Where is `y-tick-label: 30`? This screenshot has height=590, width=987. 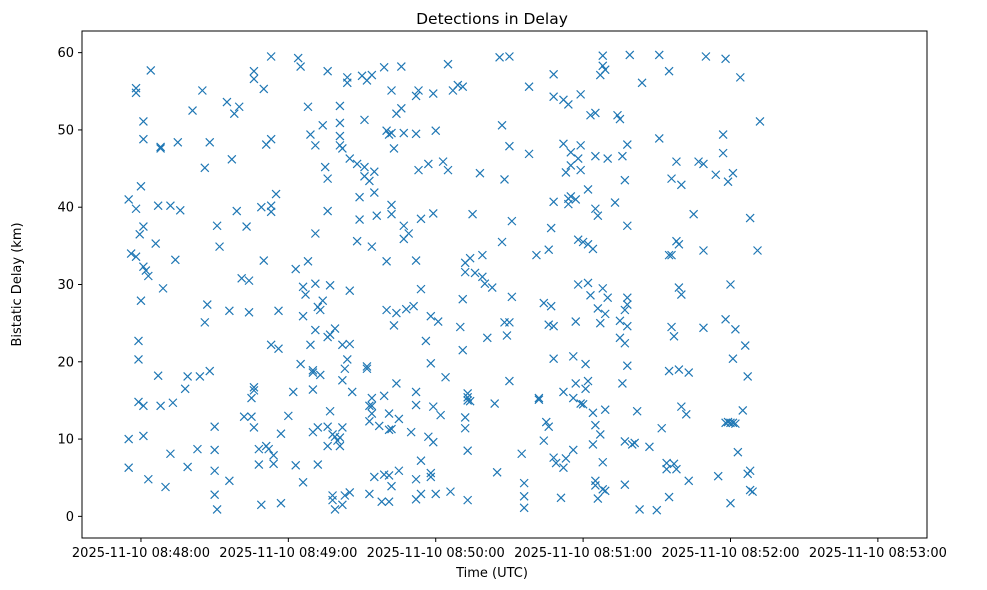 y-tick-label: 30 is located at coordinates (65, 285).